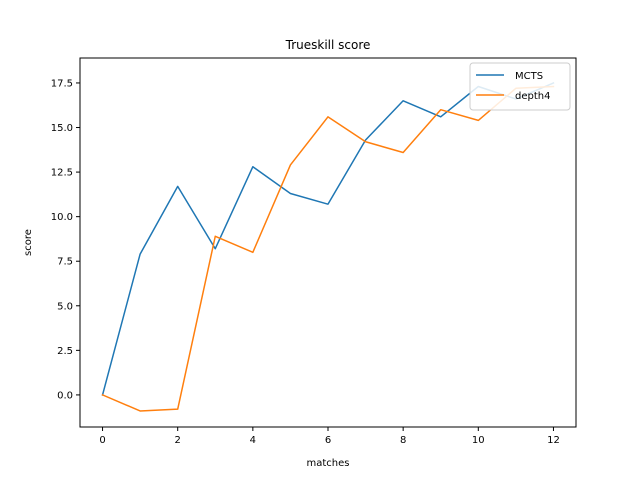 This screenshot has width=640, height=480. What do you see at coordinates (102, 440) in the screenshot?
I see `x-tick-label: 0` at bounding box center [102, 440].